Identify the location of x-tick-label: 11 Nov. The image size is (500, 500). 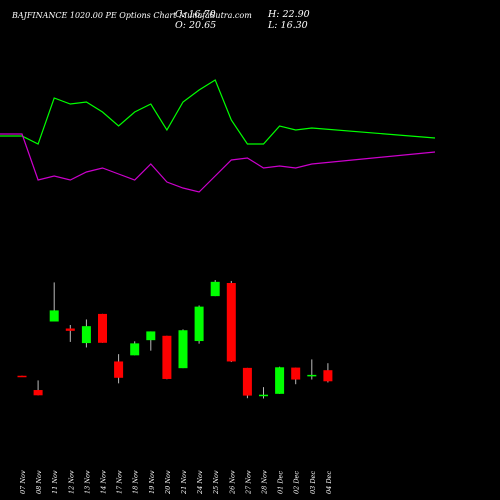
(55, 482).